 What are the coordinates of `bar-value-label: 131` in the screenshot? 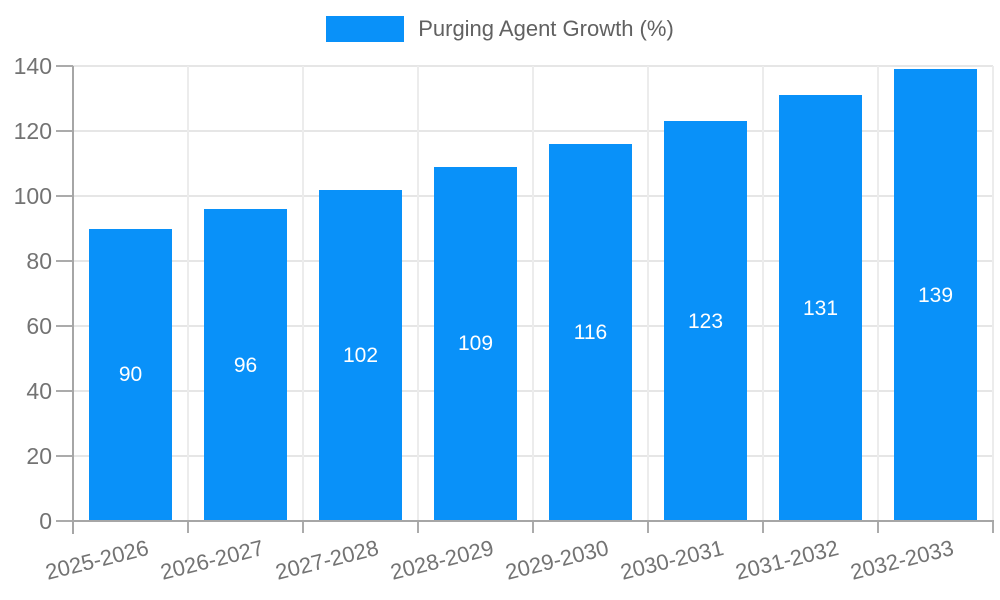 It's located at (820, 308).